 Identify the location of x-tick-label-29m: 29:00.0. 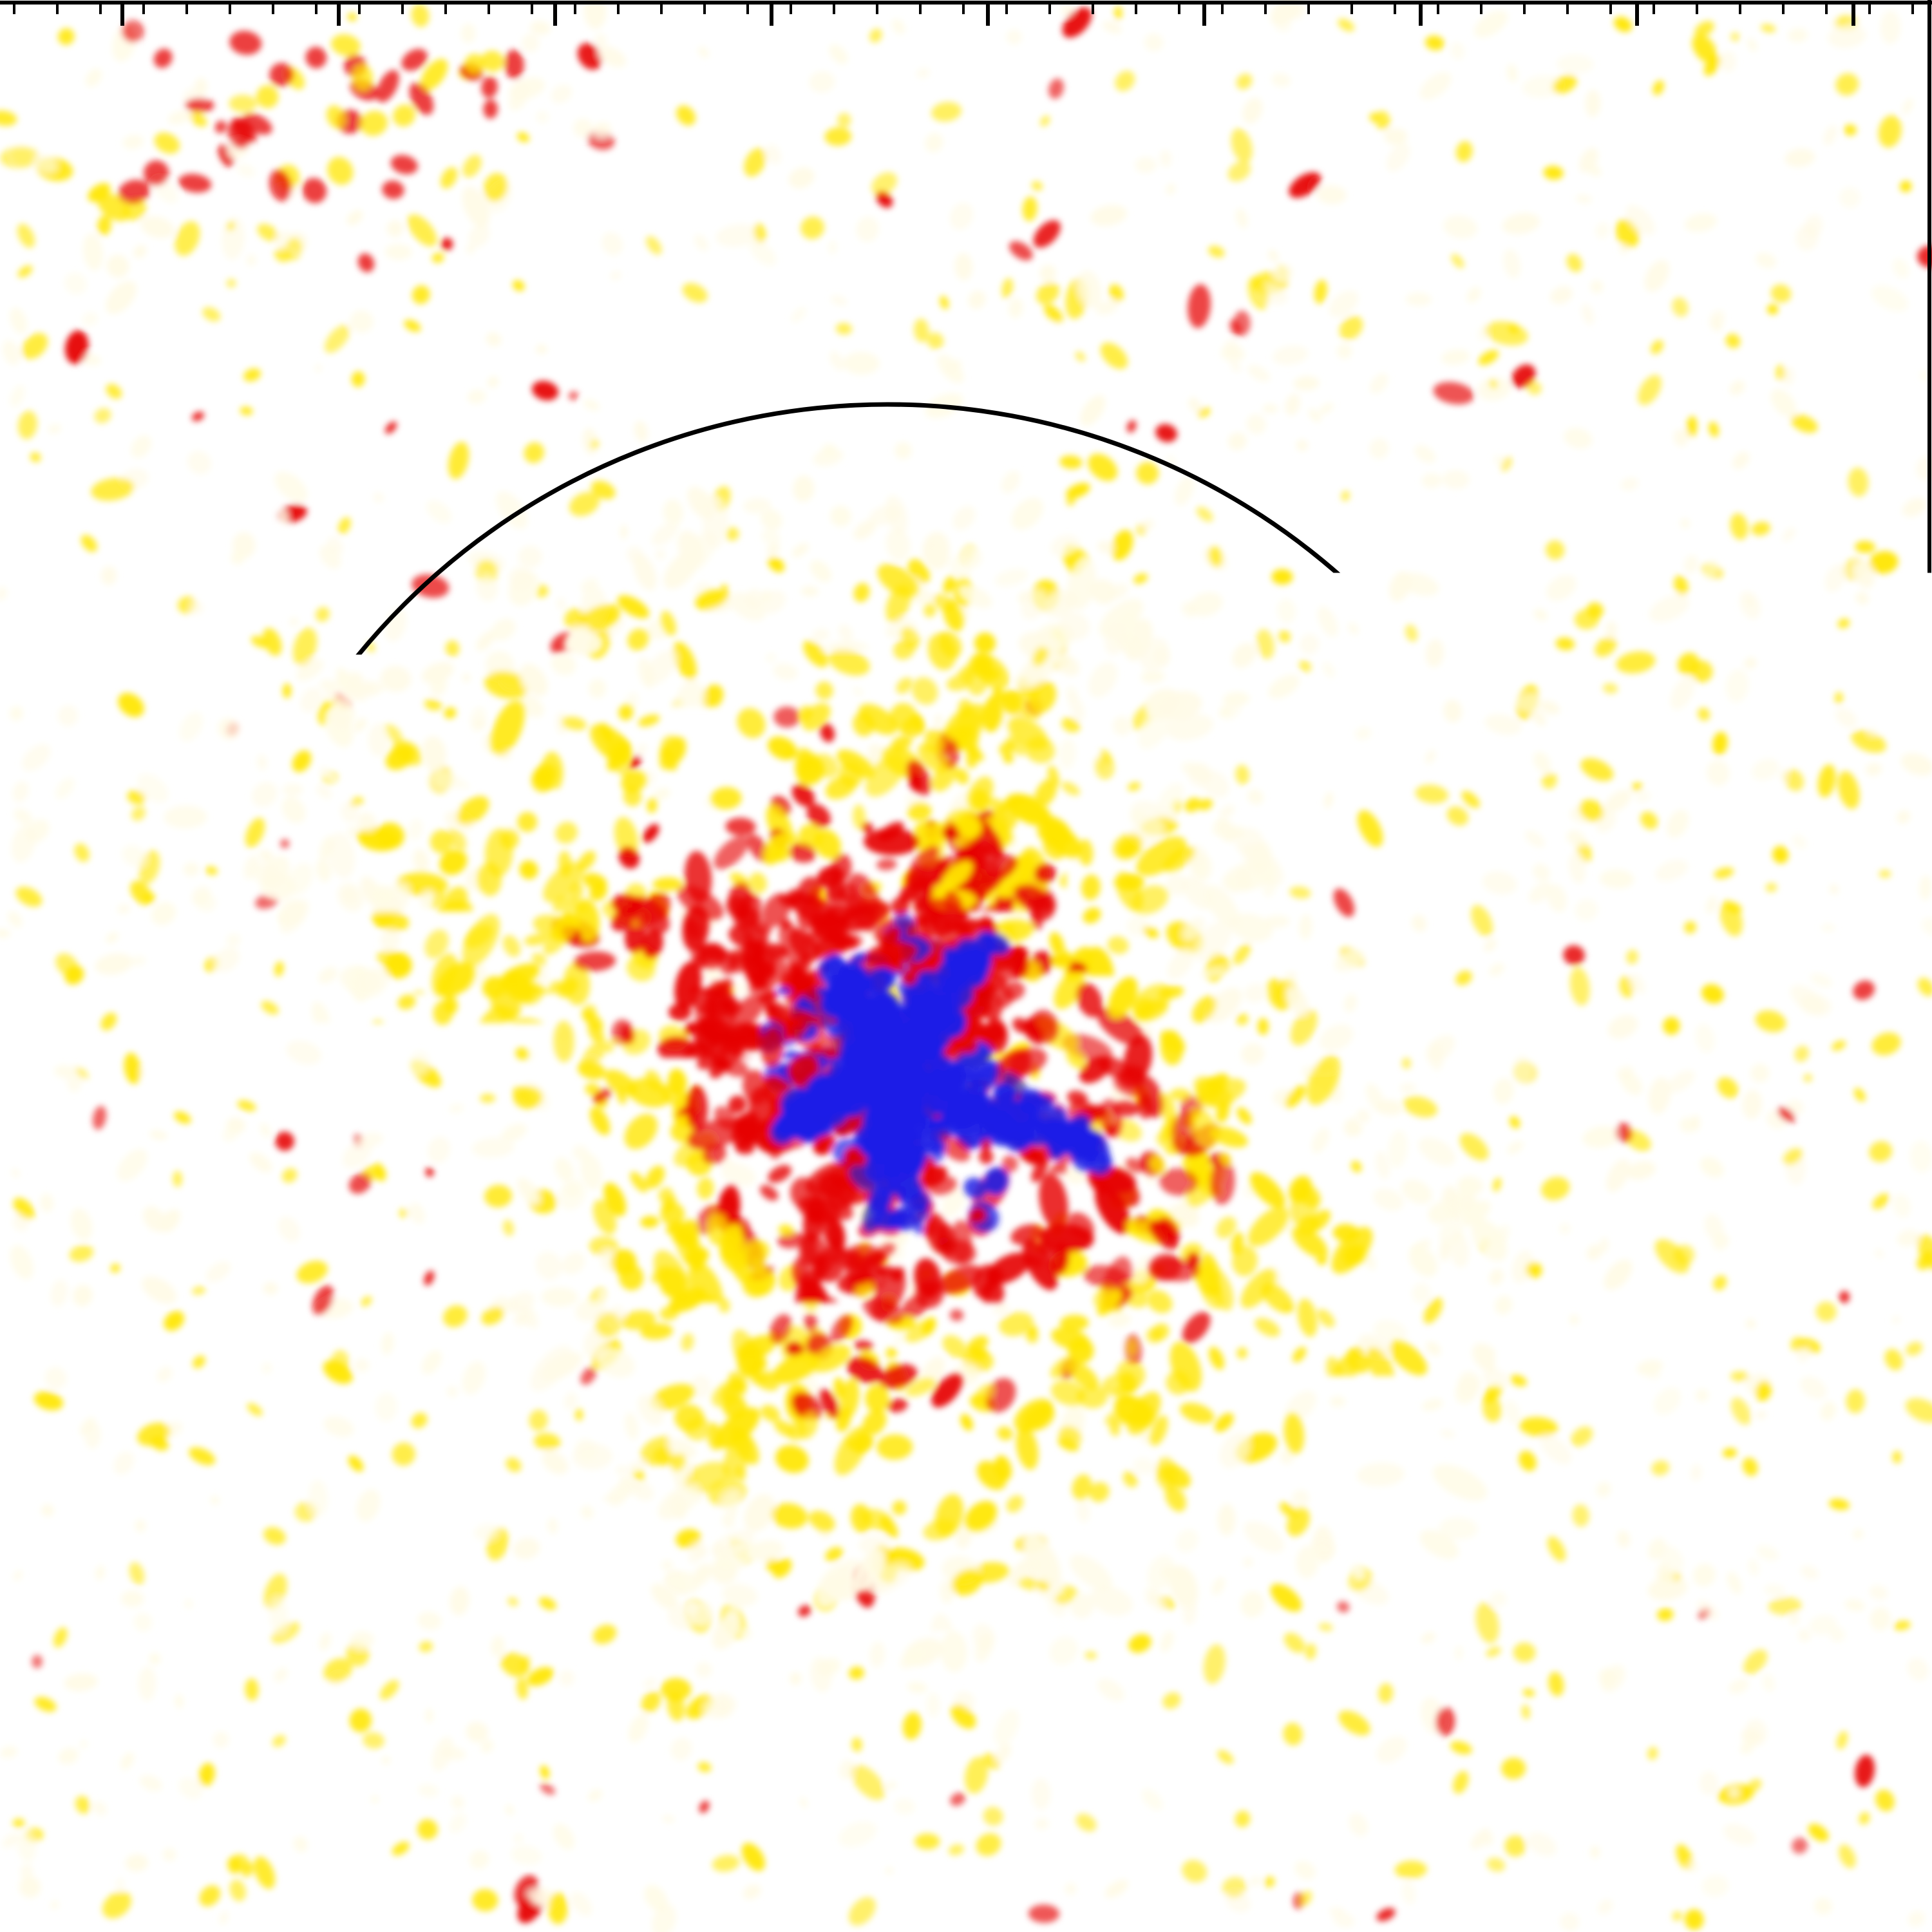
(1188, 1853).